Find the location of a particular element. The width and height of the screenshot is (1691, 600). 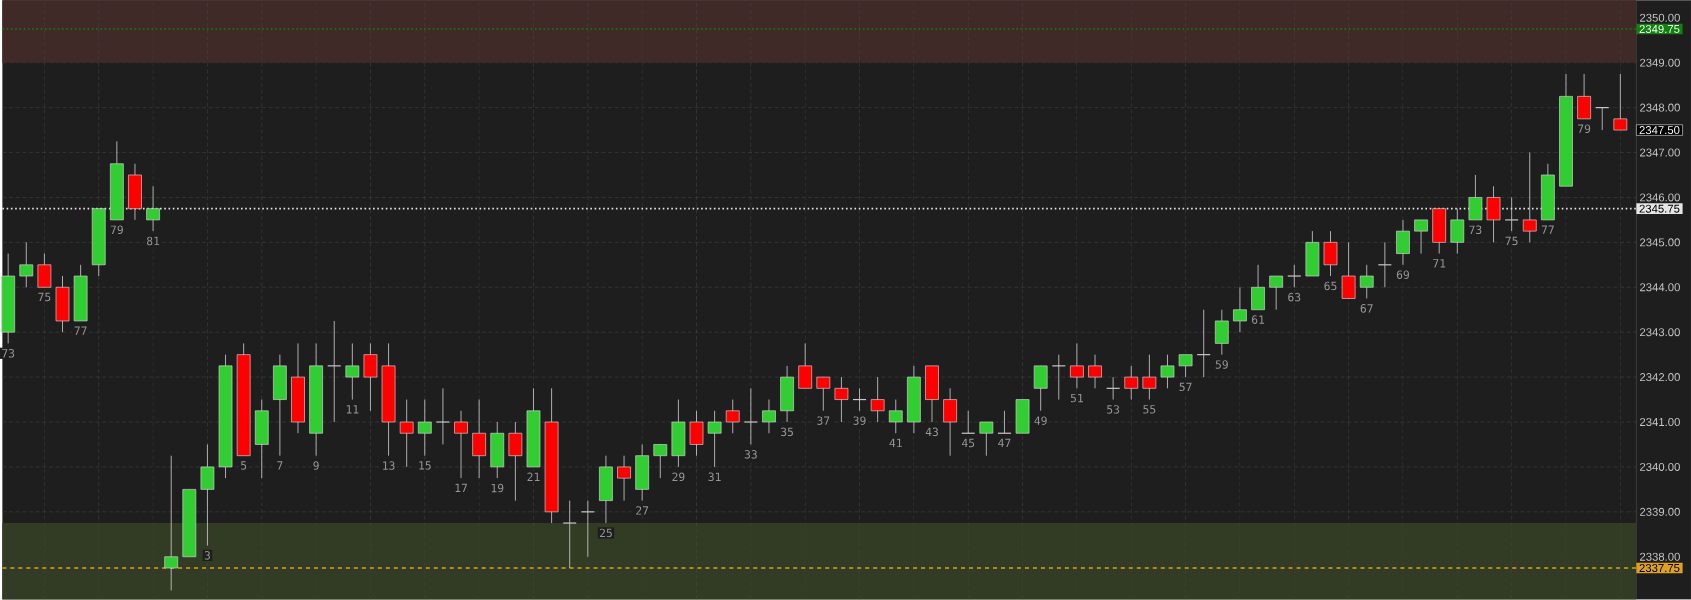

x-tick-label: 49 is located at coordinates (1040, 421).